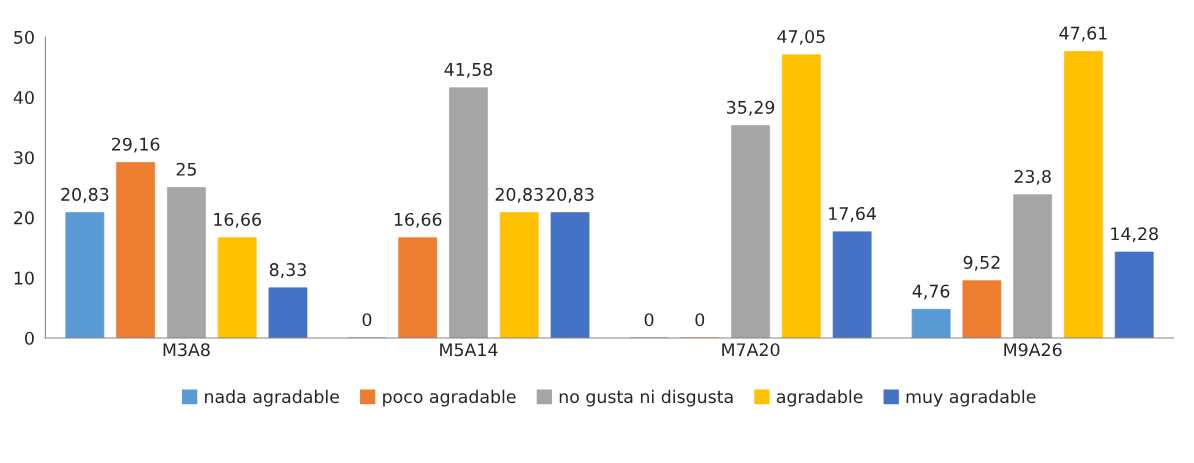  Describe the element at coordinates (469, 350) in the screenshot. I see `x-tick-label: M5A14` at that location.